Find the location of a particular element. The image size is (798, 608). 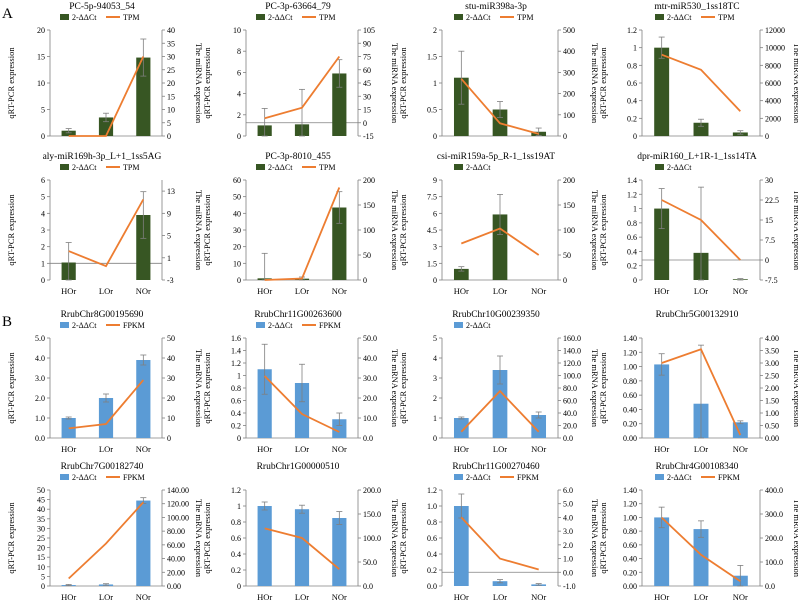

left-tick-label: 50 is located at coordinates (237, 197).